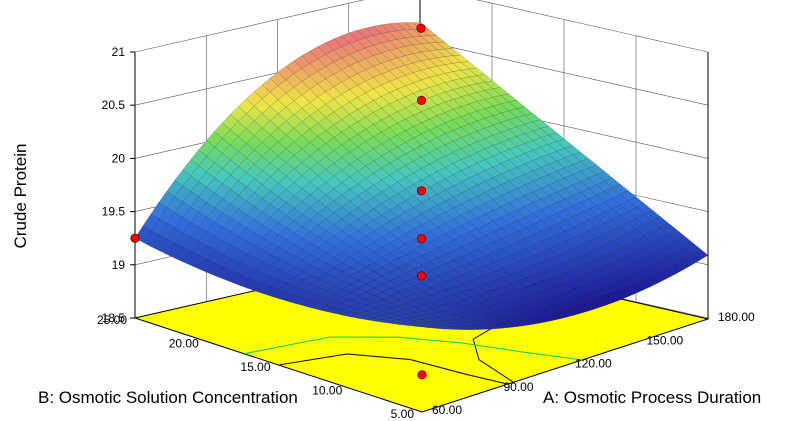  Describe the element at coordinates (736, 317) in the screenshot. I see `x-tick-label: 180.00` at that location.